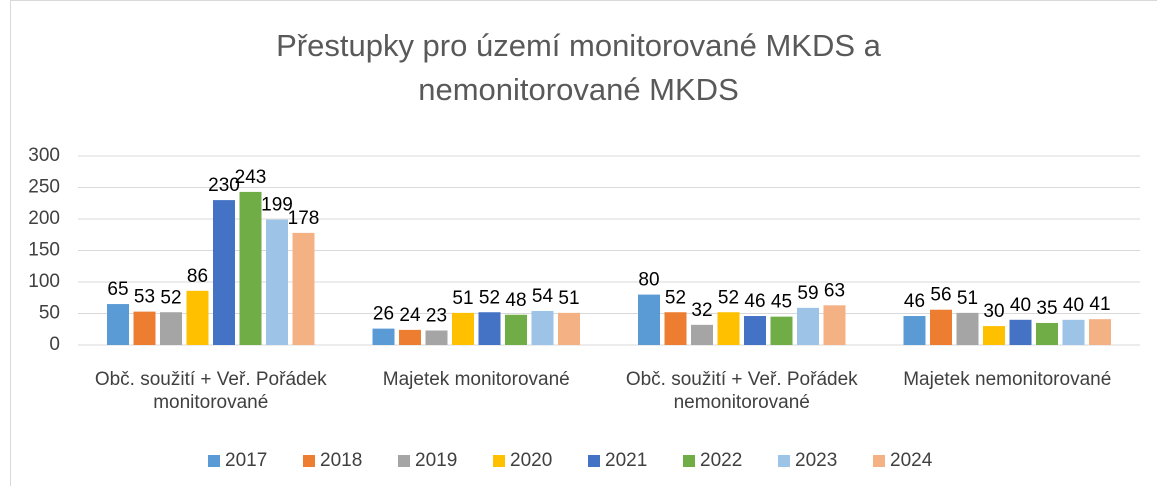  I want to click on data-label: 56, so click(940, 295).